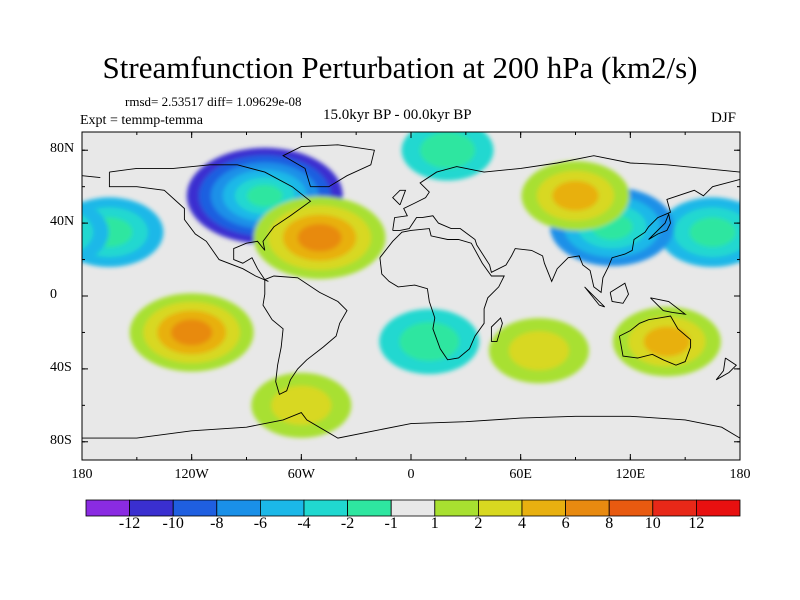 The width and height of the screenshot is (800, 600). What do you see at coordinates (213, 101) in the screenshot?
I see `stats-text: rmsd= 2.53517 diff= 1.09629e-08` at bounding box center [213, 101].